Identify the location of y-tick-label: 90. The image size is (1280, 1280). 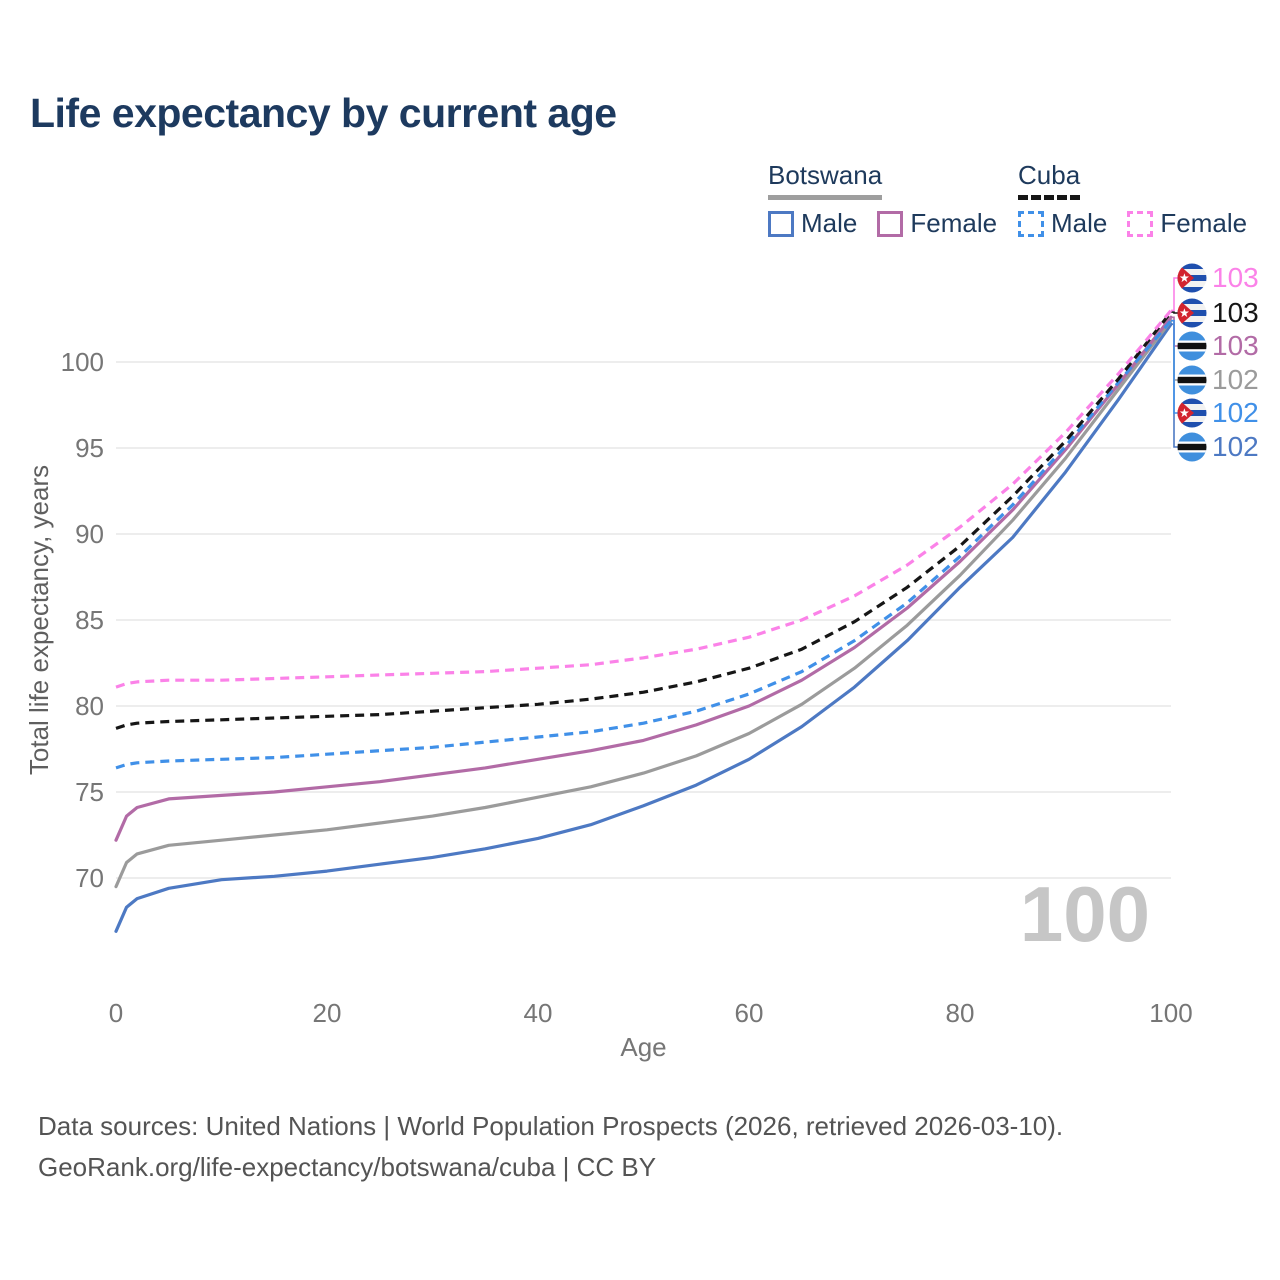
(89, 534).